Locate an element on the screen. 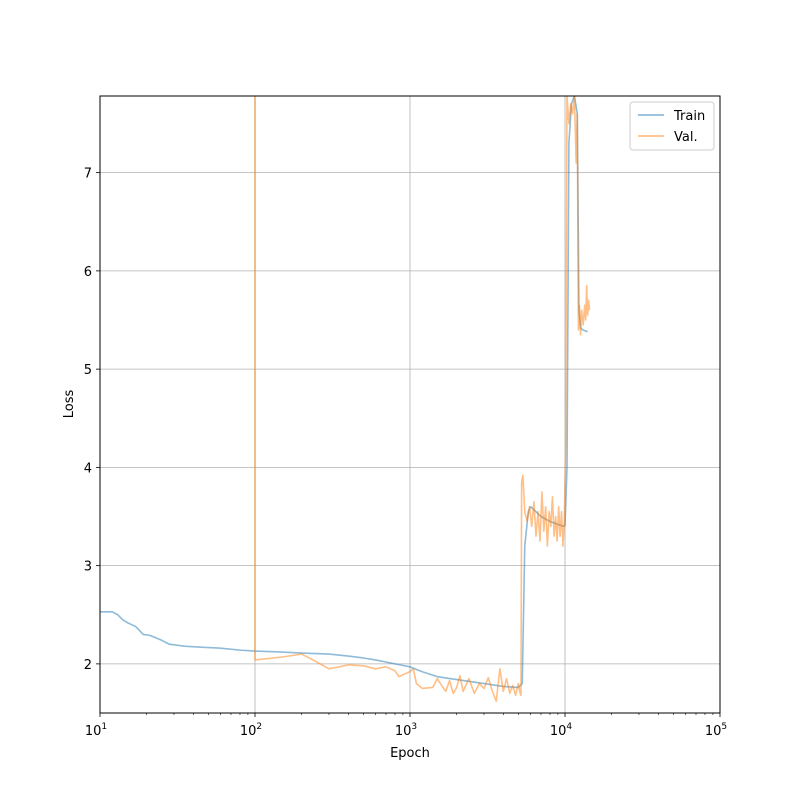 The height and width of the screenshot is (800, 800). x-tick-label: 10² is located at coordinates (251, 730).